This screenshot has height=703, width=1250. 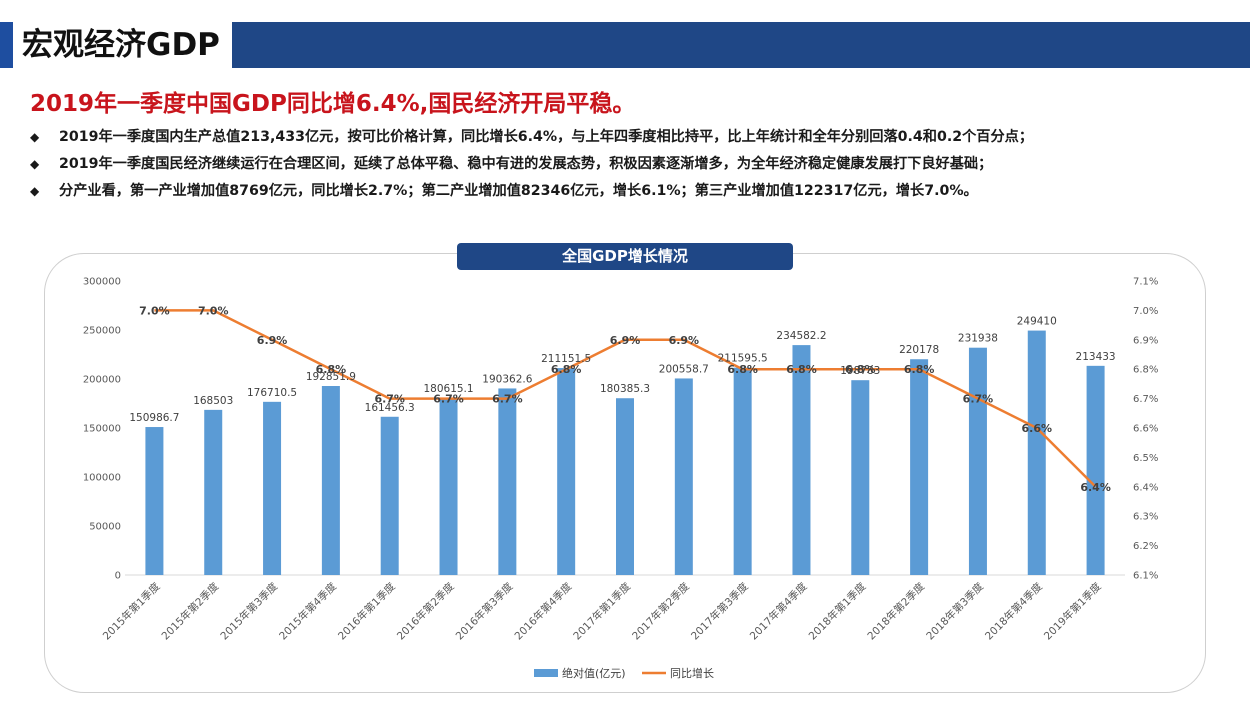 What do you see at coordinates (105, 527) in the screenshot?
I see `y-left-tick-label: 50000` at bounding box center [105, 527].